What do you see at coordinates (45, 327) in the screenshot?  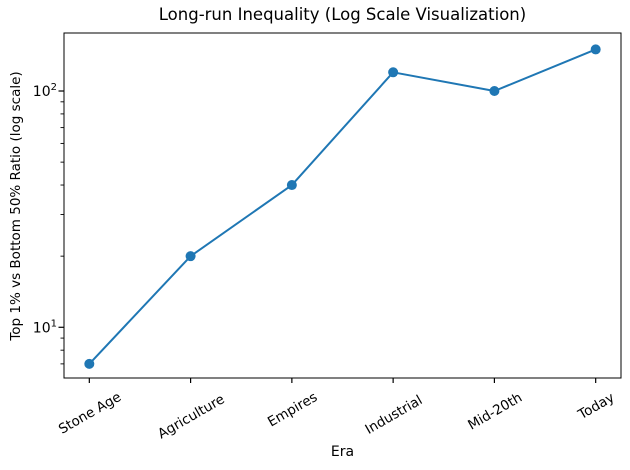 I see `y-tick-label: 101` at bounding box center [45, 327].